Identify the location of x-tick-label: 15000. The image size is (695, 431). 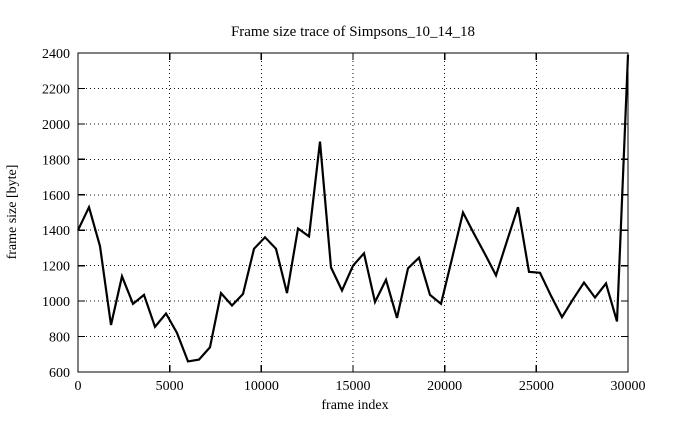
(353, 386).